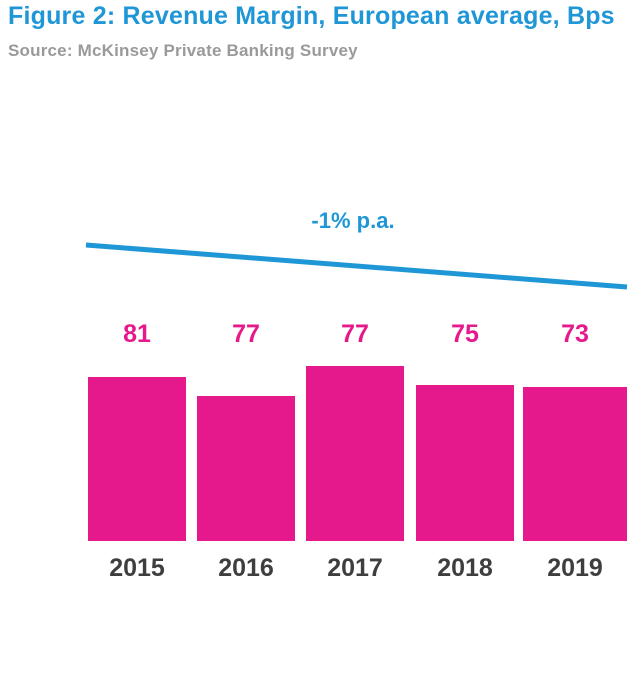 This screenshot has width=640, height=681. I want to click on x-axis-tick-label: 2019, so click(575, 568).